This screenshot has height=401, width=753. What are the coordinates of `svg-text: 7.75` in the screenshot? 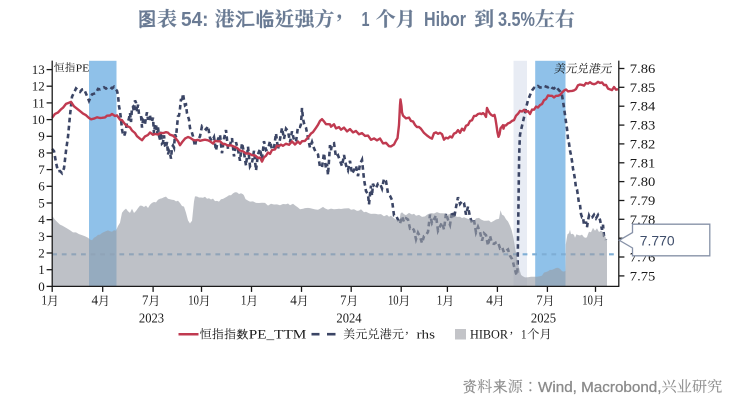 It's located at (643, 275).